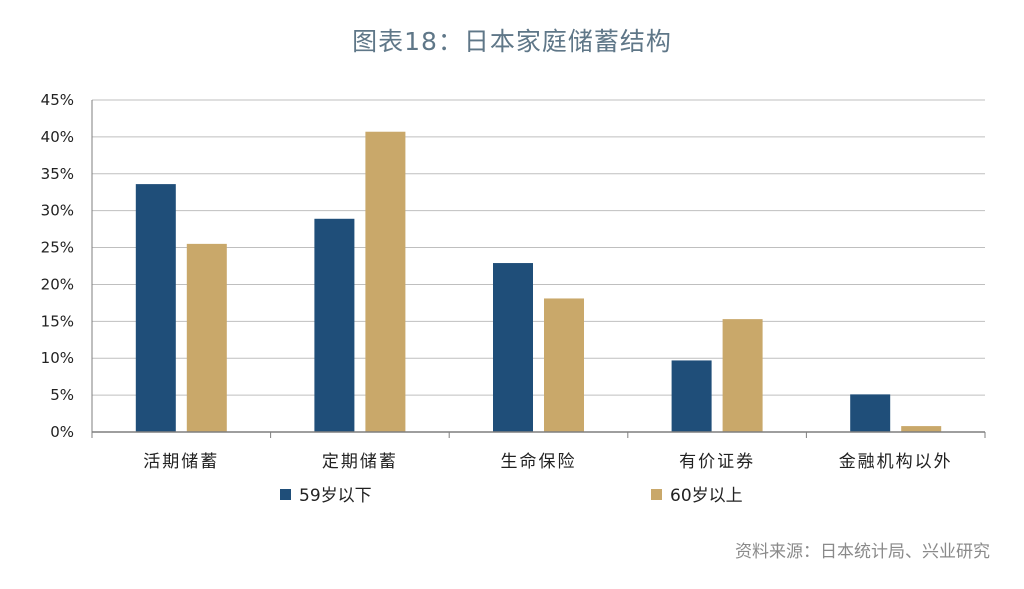 Image resolution: width=1024 pixels, height=589 pixels. What do you see at coordinates (181, 462) in the screenshot?
I see `x-tick-label: 活期储蓄` at bounding box center [181, 462].